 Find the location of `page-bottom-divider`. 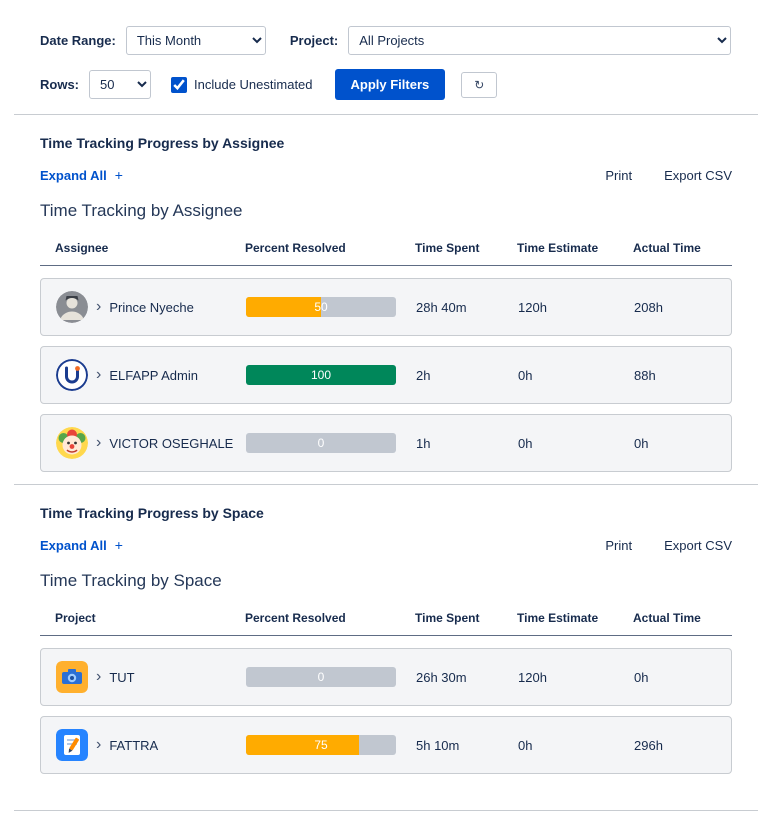

page-bottom-divider is located at coordinates (386, 810).